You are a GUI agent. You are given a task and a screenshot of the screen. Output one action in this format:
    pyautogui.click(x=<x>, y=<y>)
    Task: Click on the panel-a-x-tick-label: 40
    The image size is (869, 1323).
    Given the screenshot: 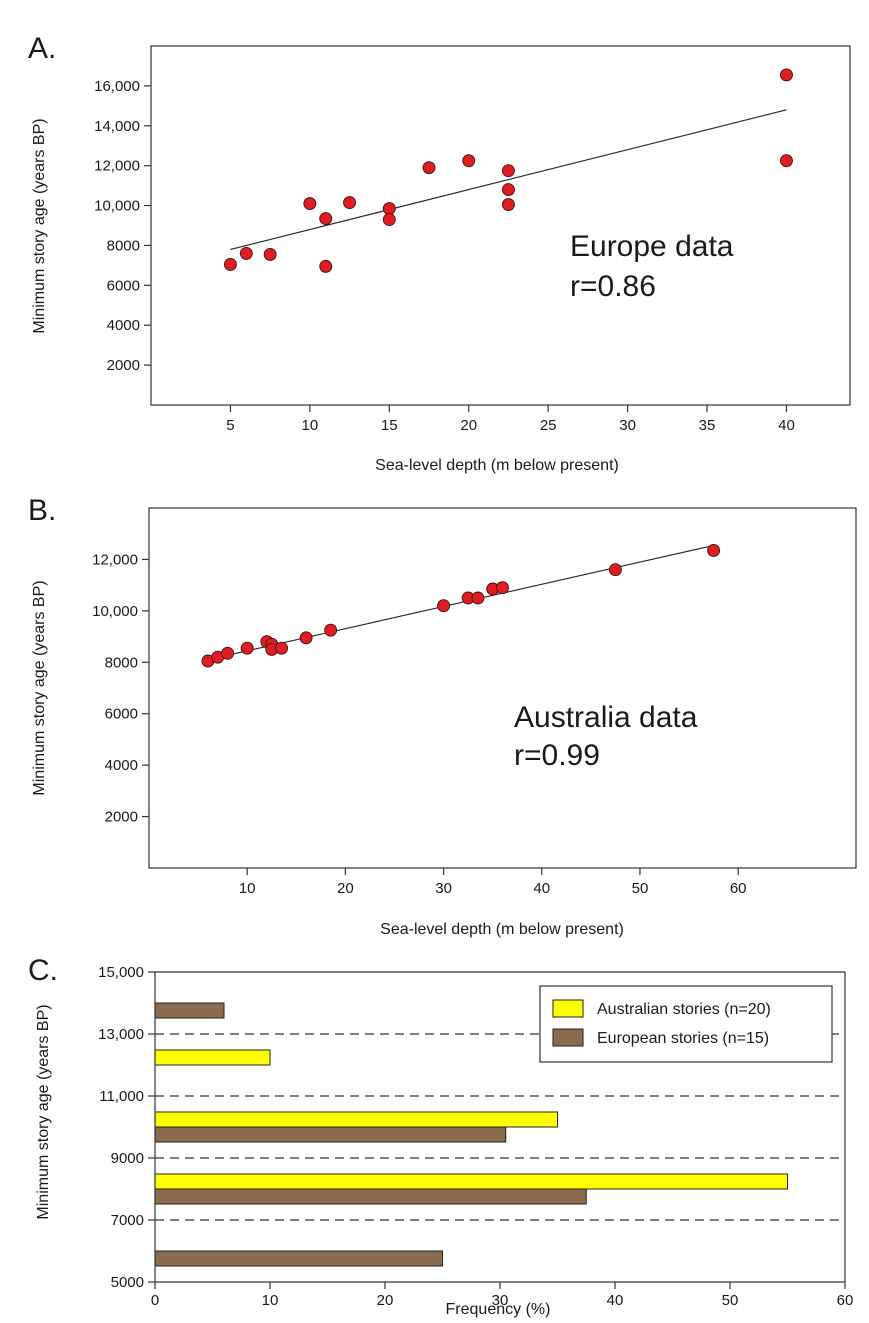 What is the action you would take?
    pyautogui.click(x=786, y=425)
    